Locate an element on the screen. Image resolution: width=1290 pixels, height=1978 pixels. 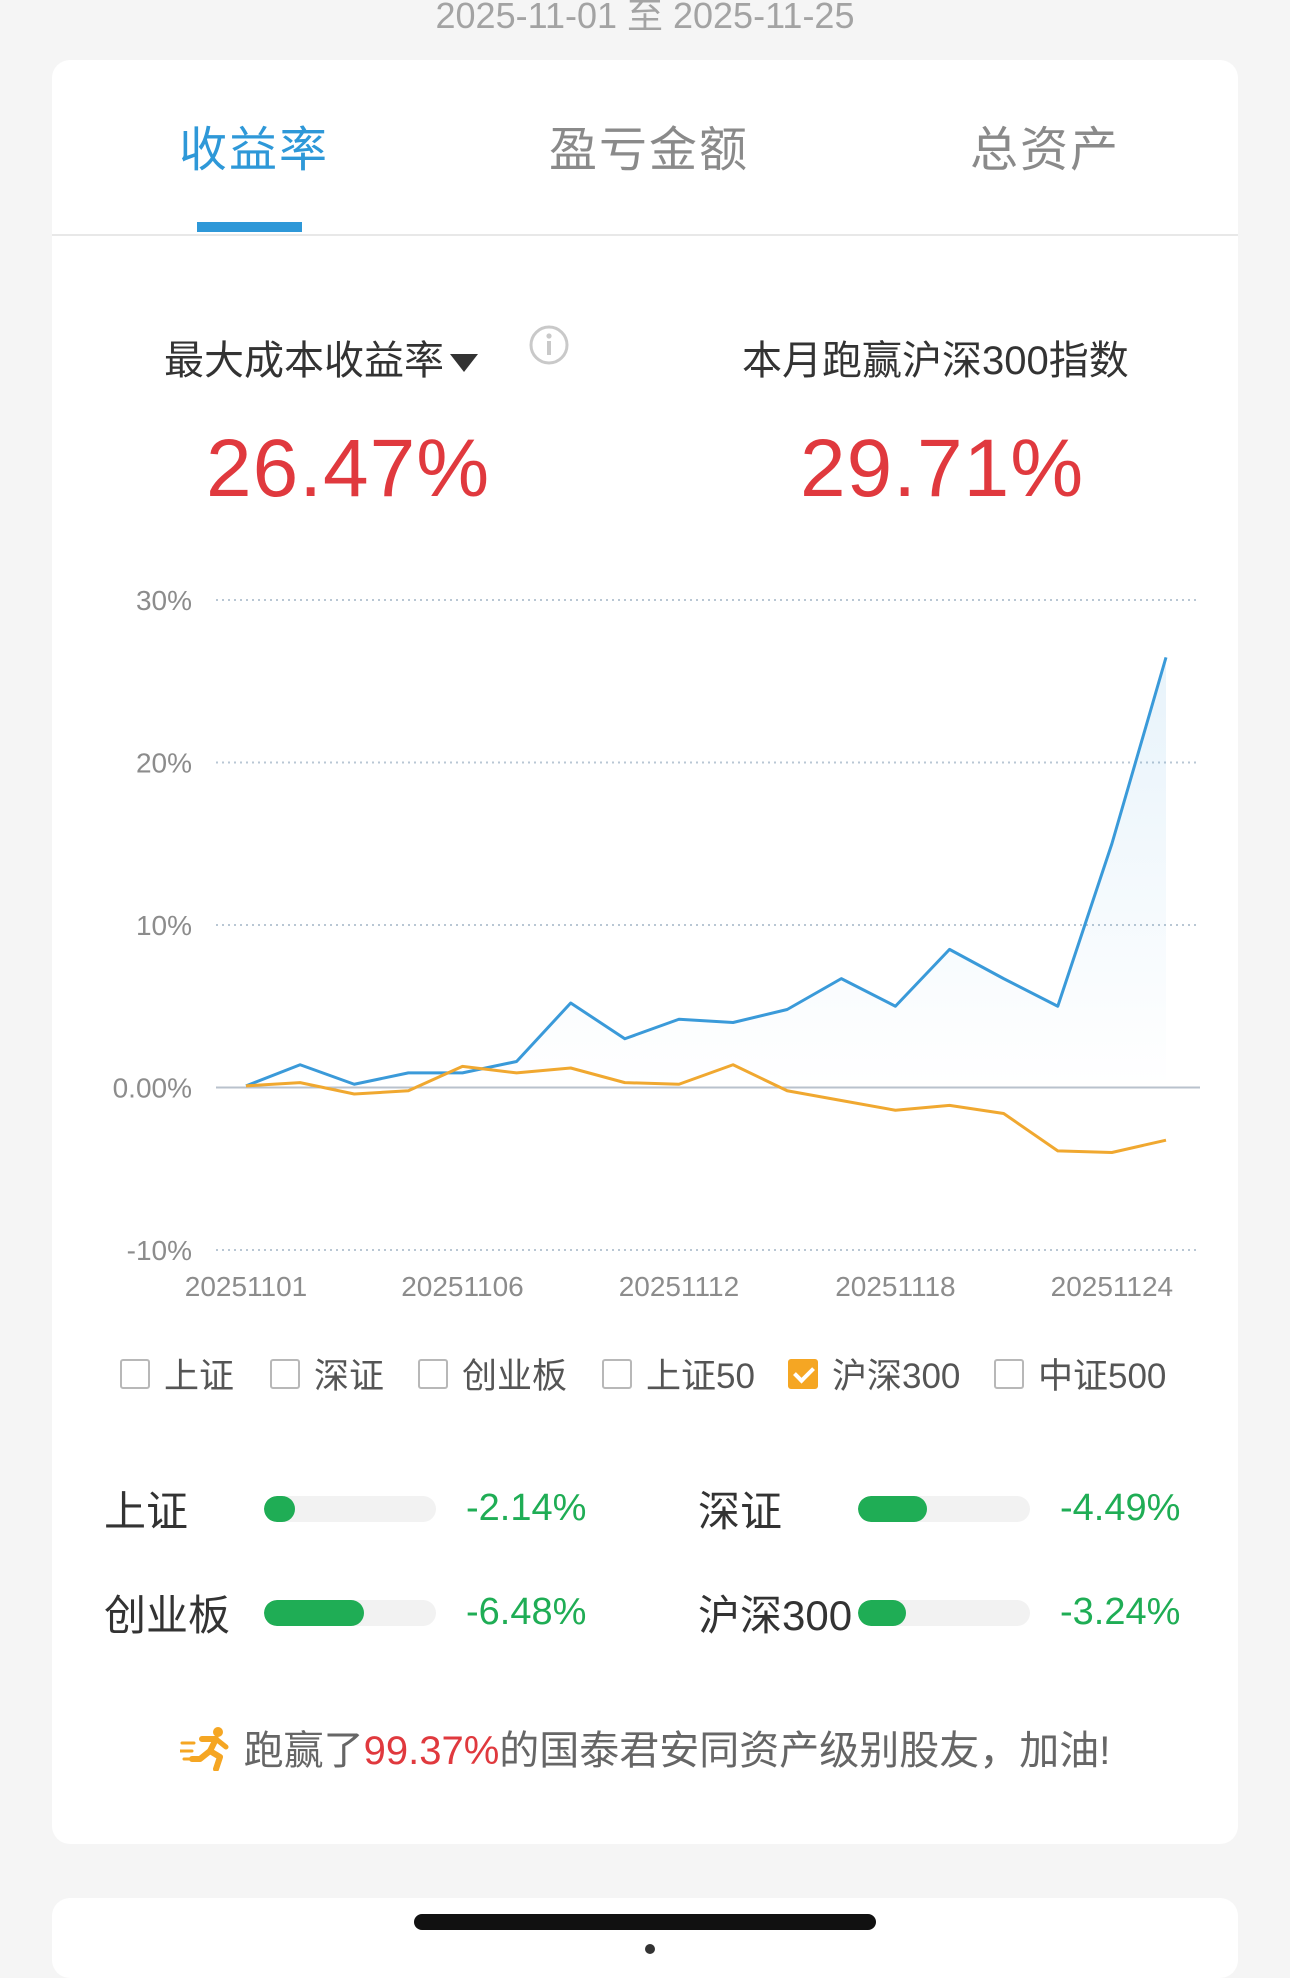
date-range: 2025-11-01 至 2025-11-25 is located at coordinates (645, 18).